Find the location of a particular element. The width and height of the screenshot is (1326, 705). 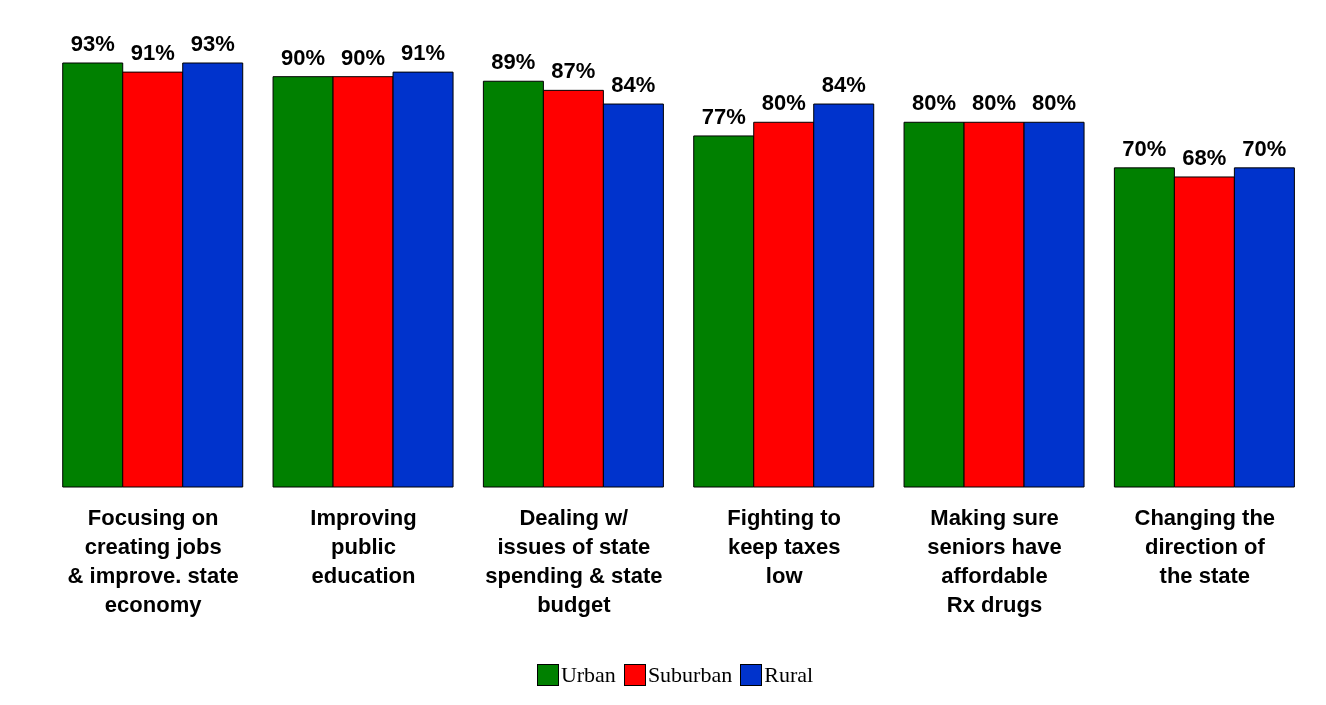

data-label: 89% is located at coordinates (513, 62).